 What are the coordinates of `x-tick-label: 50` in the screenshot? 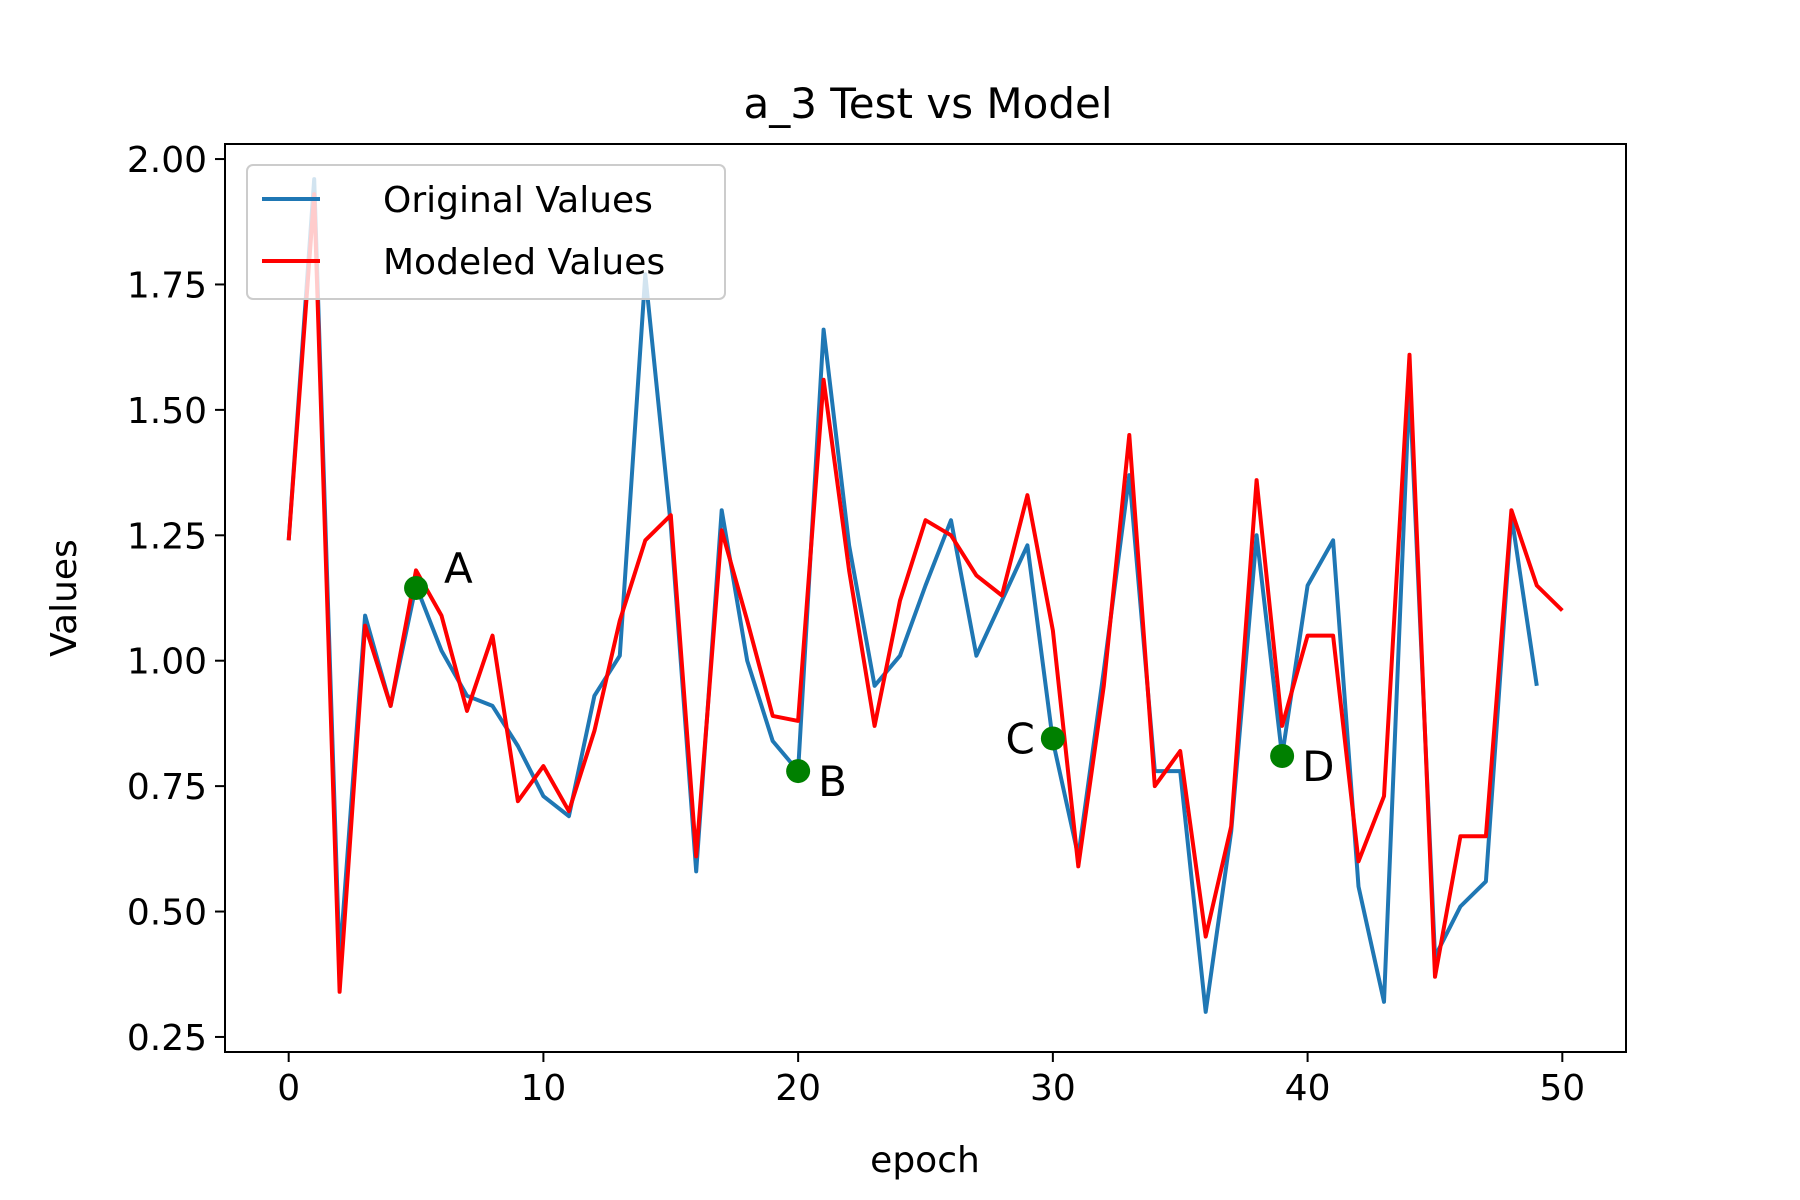 It's located at (1562, 1088).